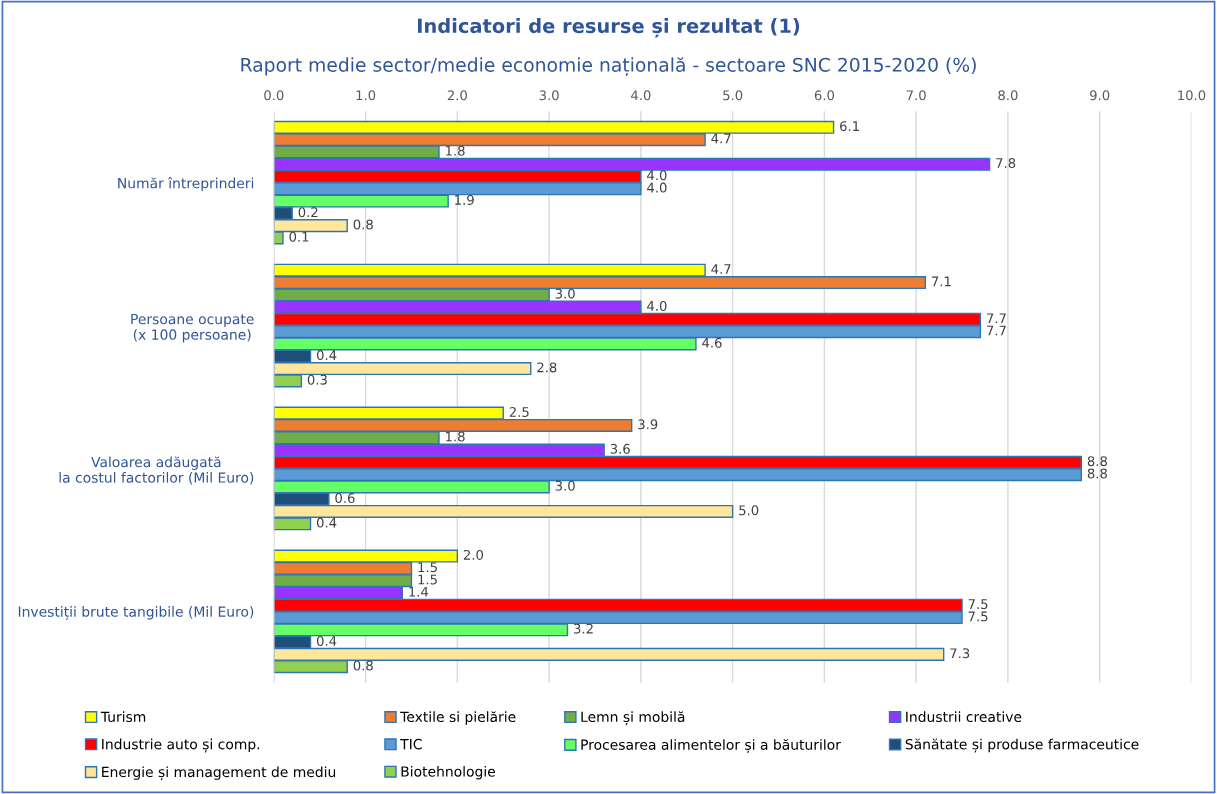 Image resolution: width=1217 pixels, height=794 pixels. What do you see at coordinates (824, 95) in the screenshot?
I see `x-tick-label: 6.0` at bounding box center [824, 95].